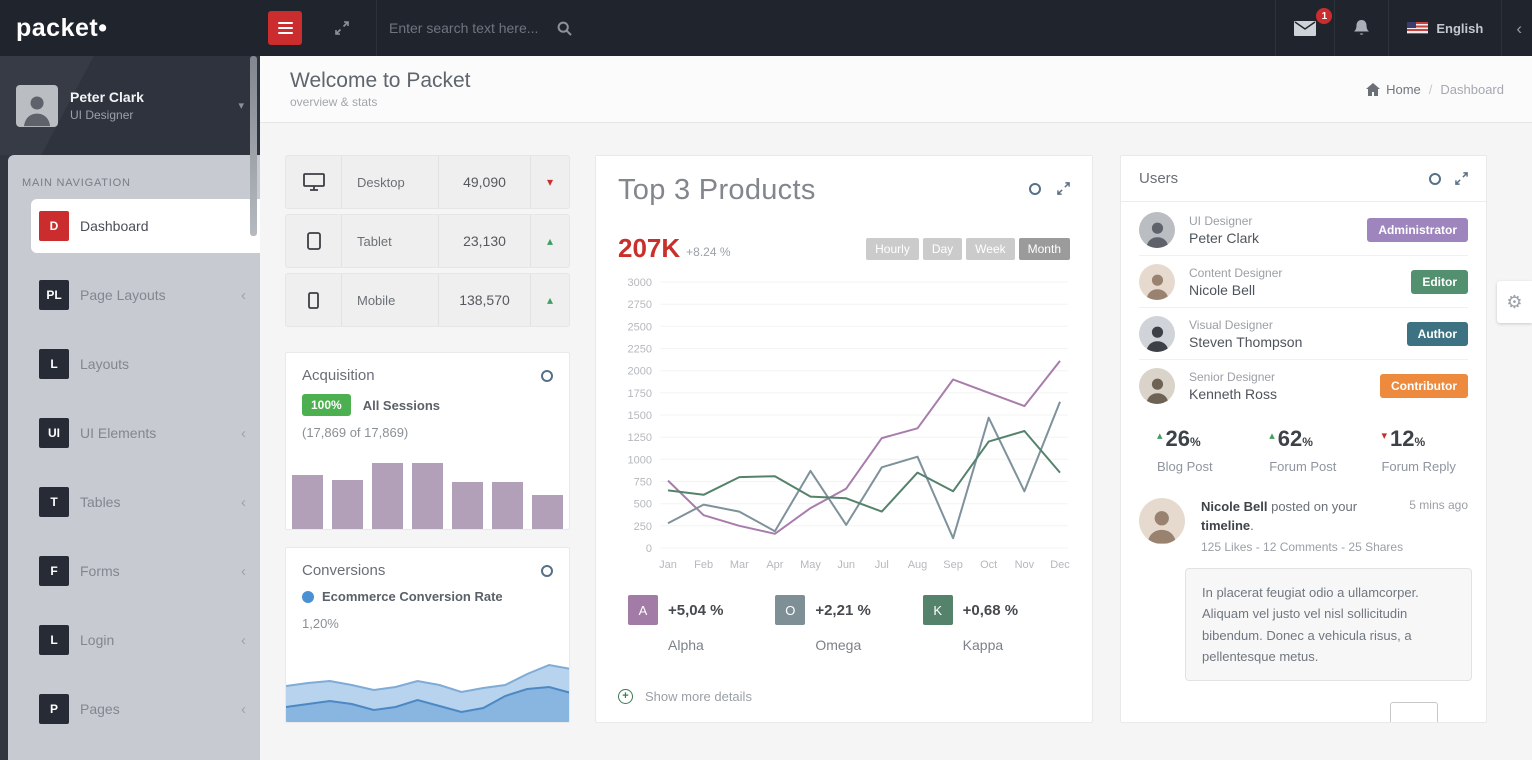  Describe the element at coordinates (1514, 302) in the screenshot. I see `settings-tab: ⚙` at that location.